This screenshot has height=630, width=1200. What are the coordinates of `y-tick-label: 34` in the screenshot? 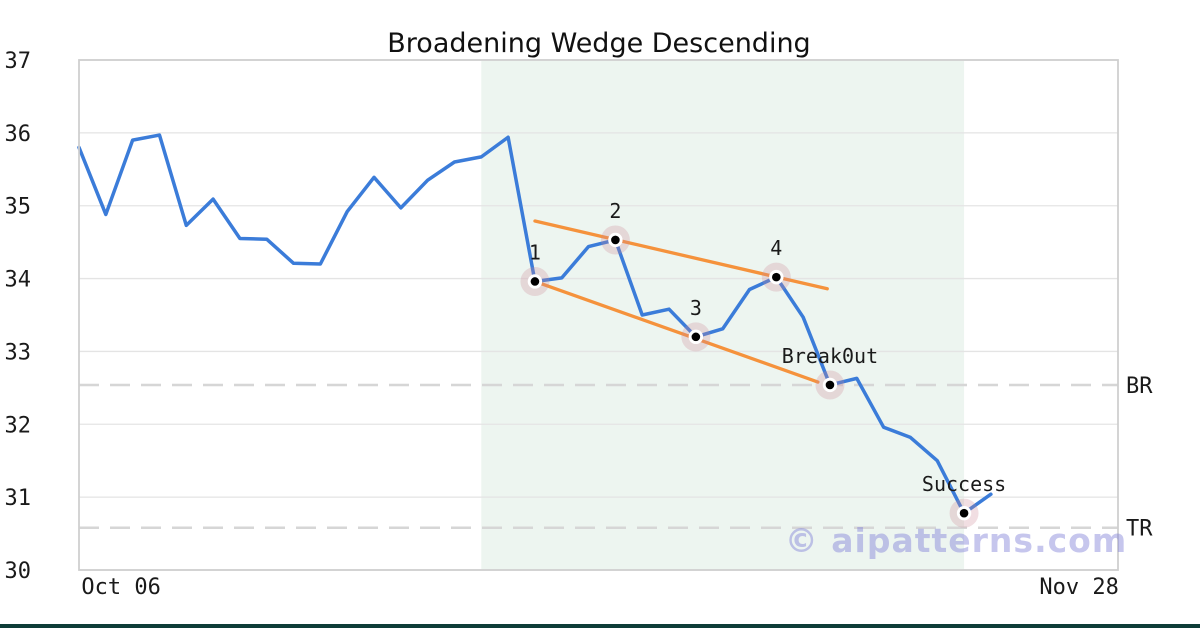 It's located at (18, 280).